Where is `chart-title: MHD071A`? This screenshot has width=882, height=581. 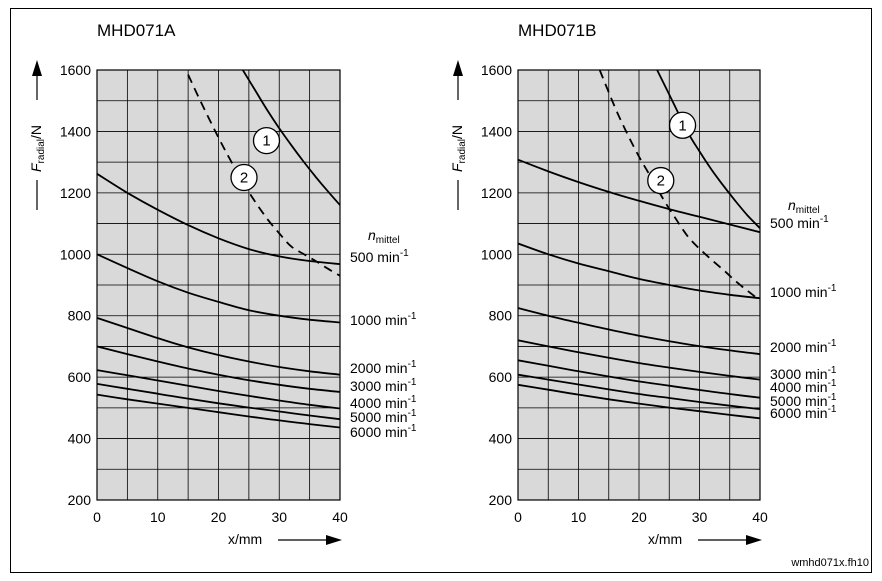 chart-title: MHD071A is located at coordinates (136, 30).